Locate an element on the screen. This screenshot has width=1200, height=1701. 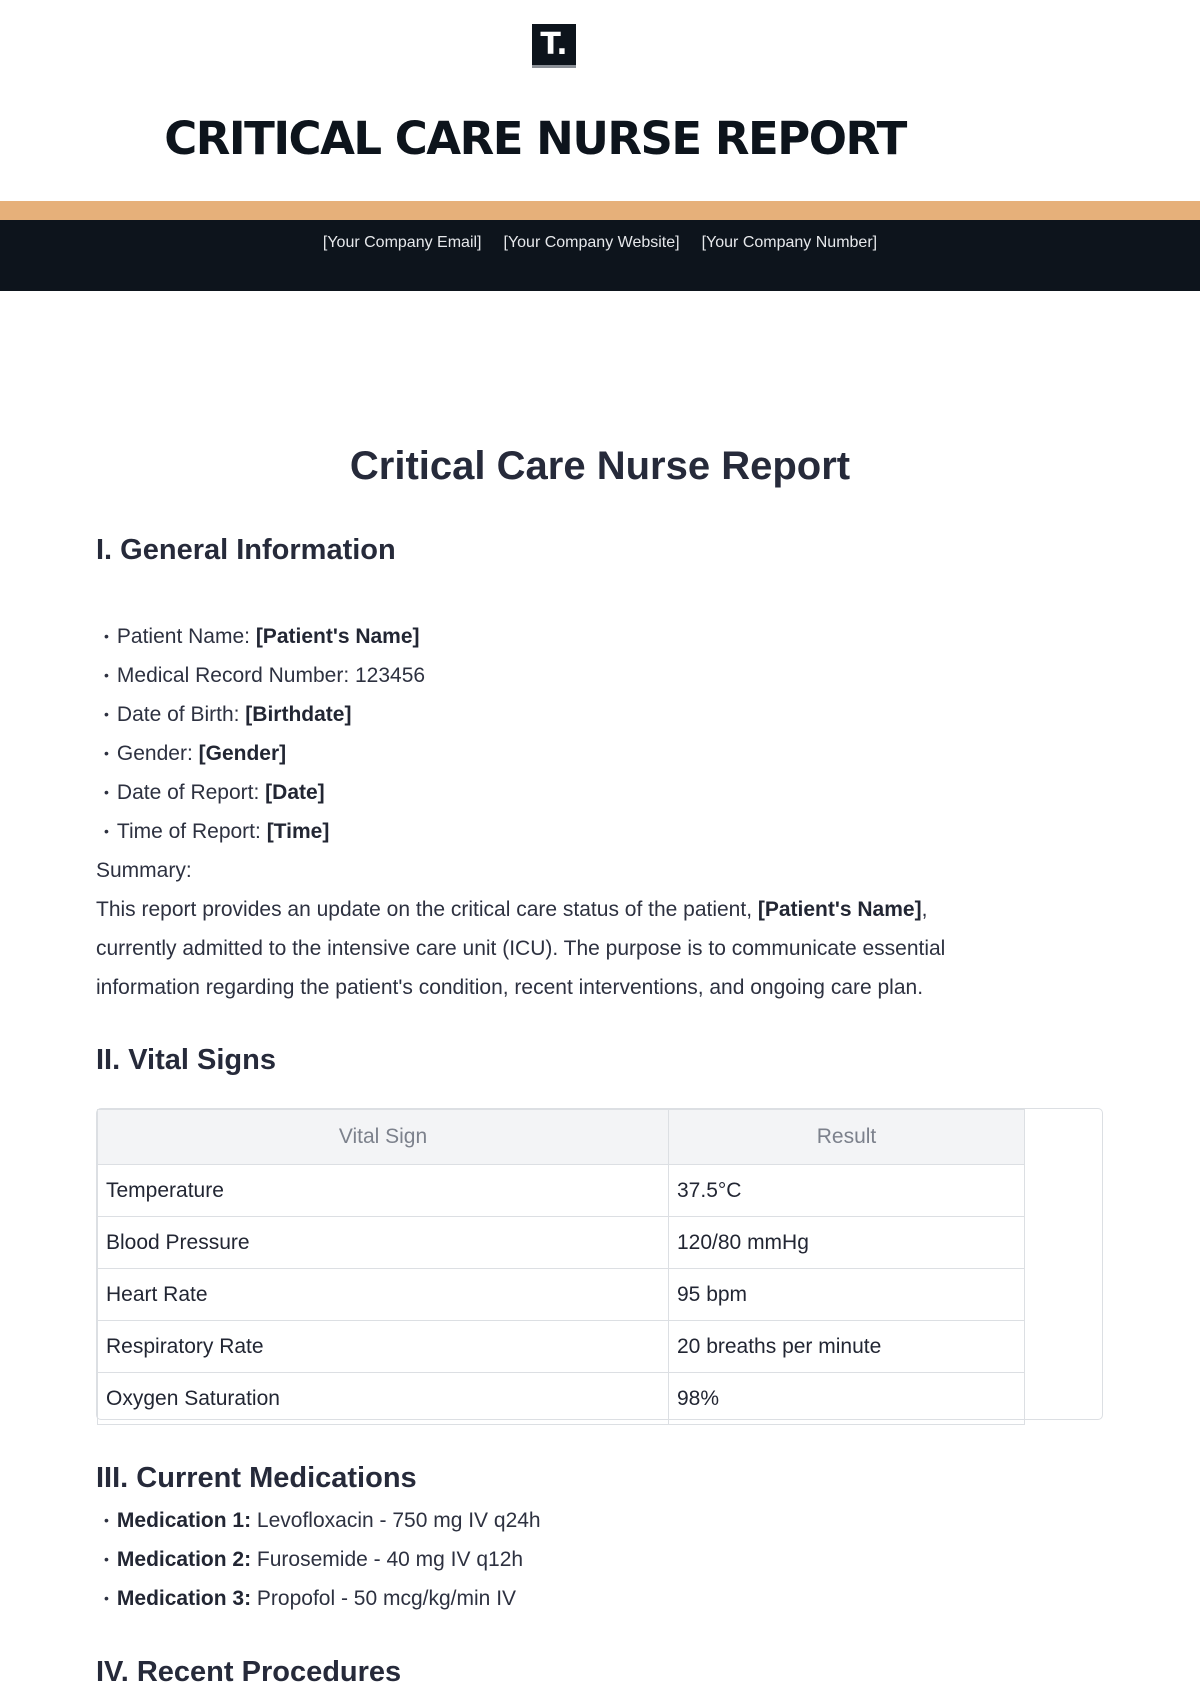
list-item: Date of Birth: [Birthdate] is located at coordinates (228, 715).